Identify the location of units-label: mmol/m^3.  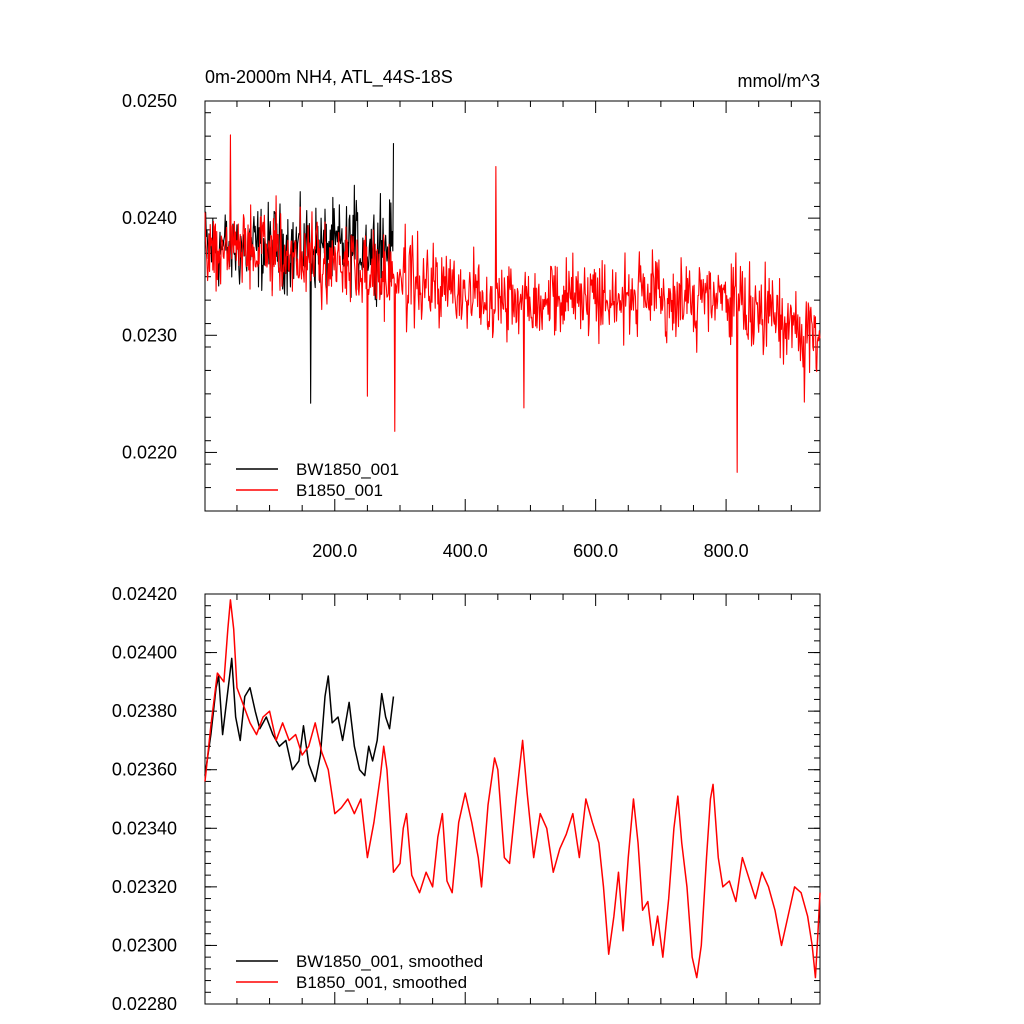
(779, 81).